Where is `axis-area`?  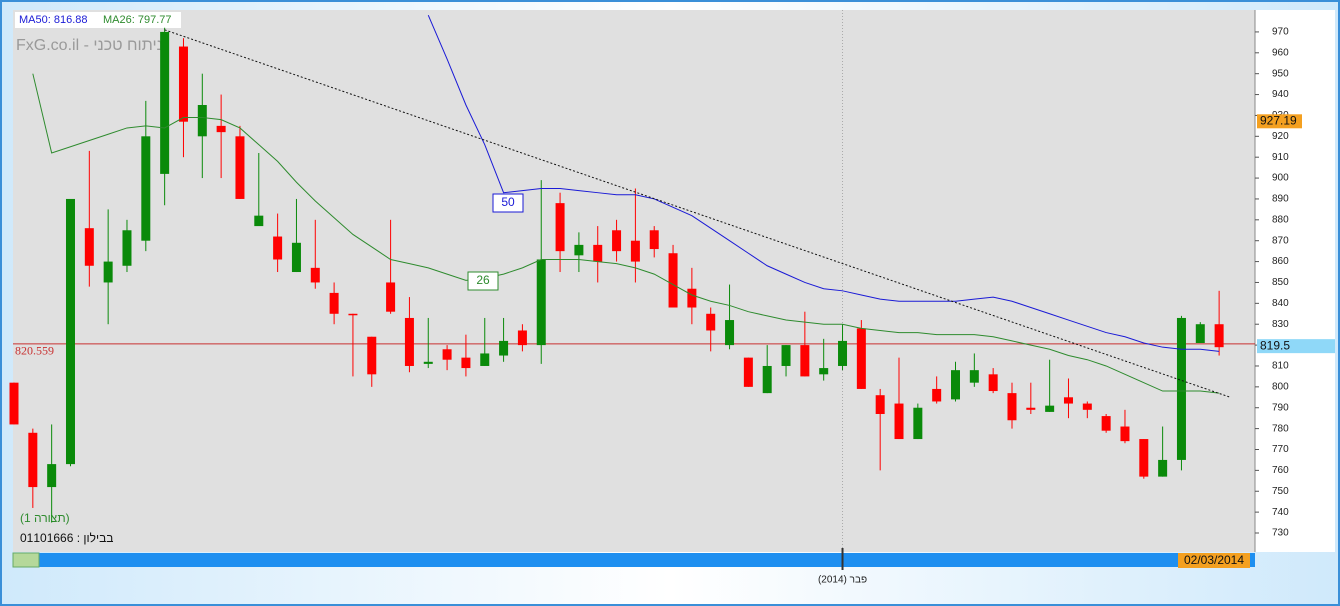
axis-area is located at coordinates (1295, 281).